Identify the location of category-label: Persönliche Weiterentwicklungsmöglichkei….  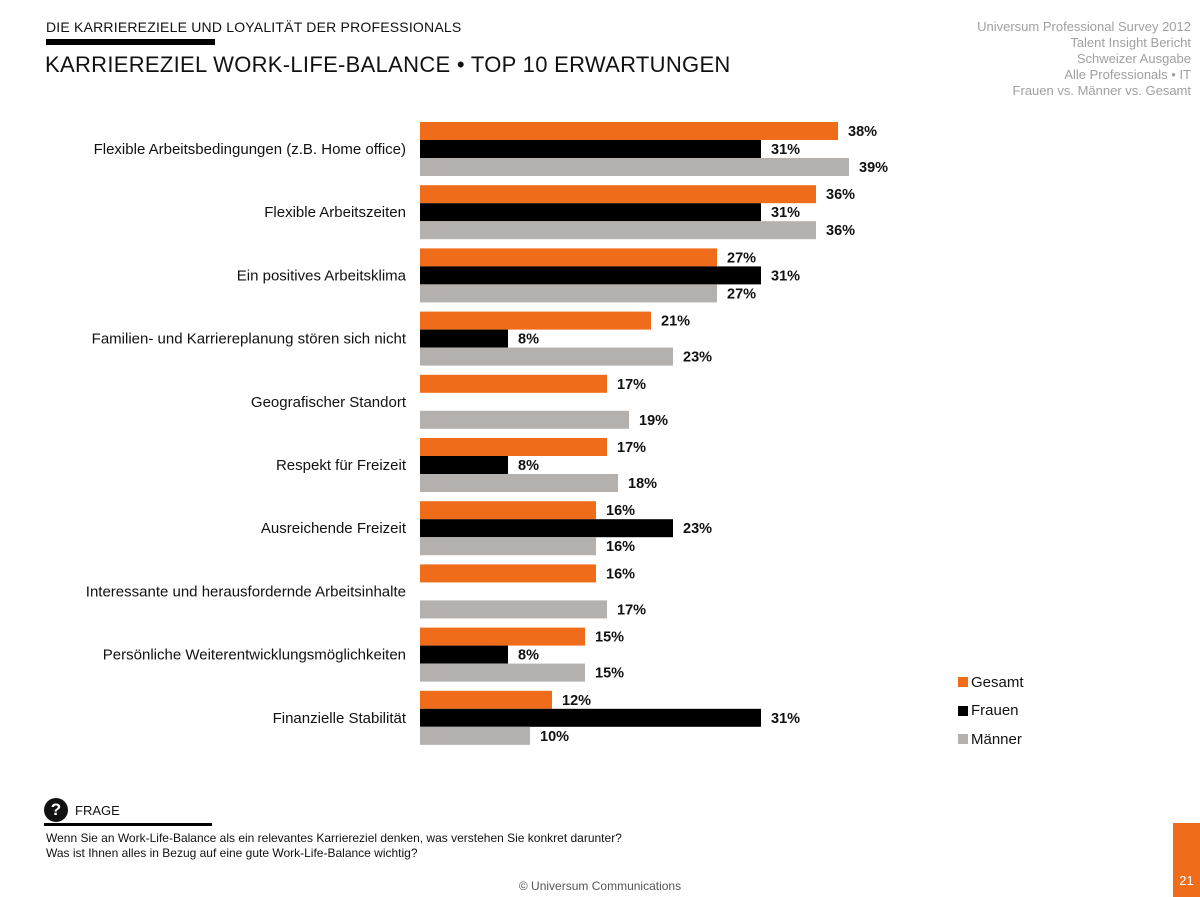
(254, 655).